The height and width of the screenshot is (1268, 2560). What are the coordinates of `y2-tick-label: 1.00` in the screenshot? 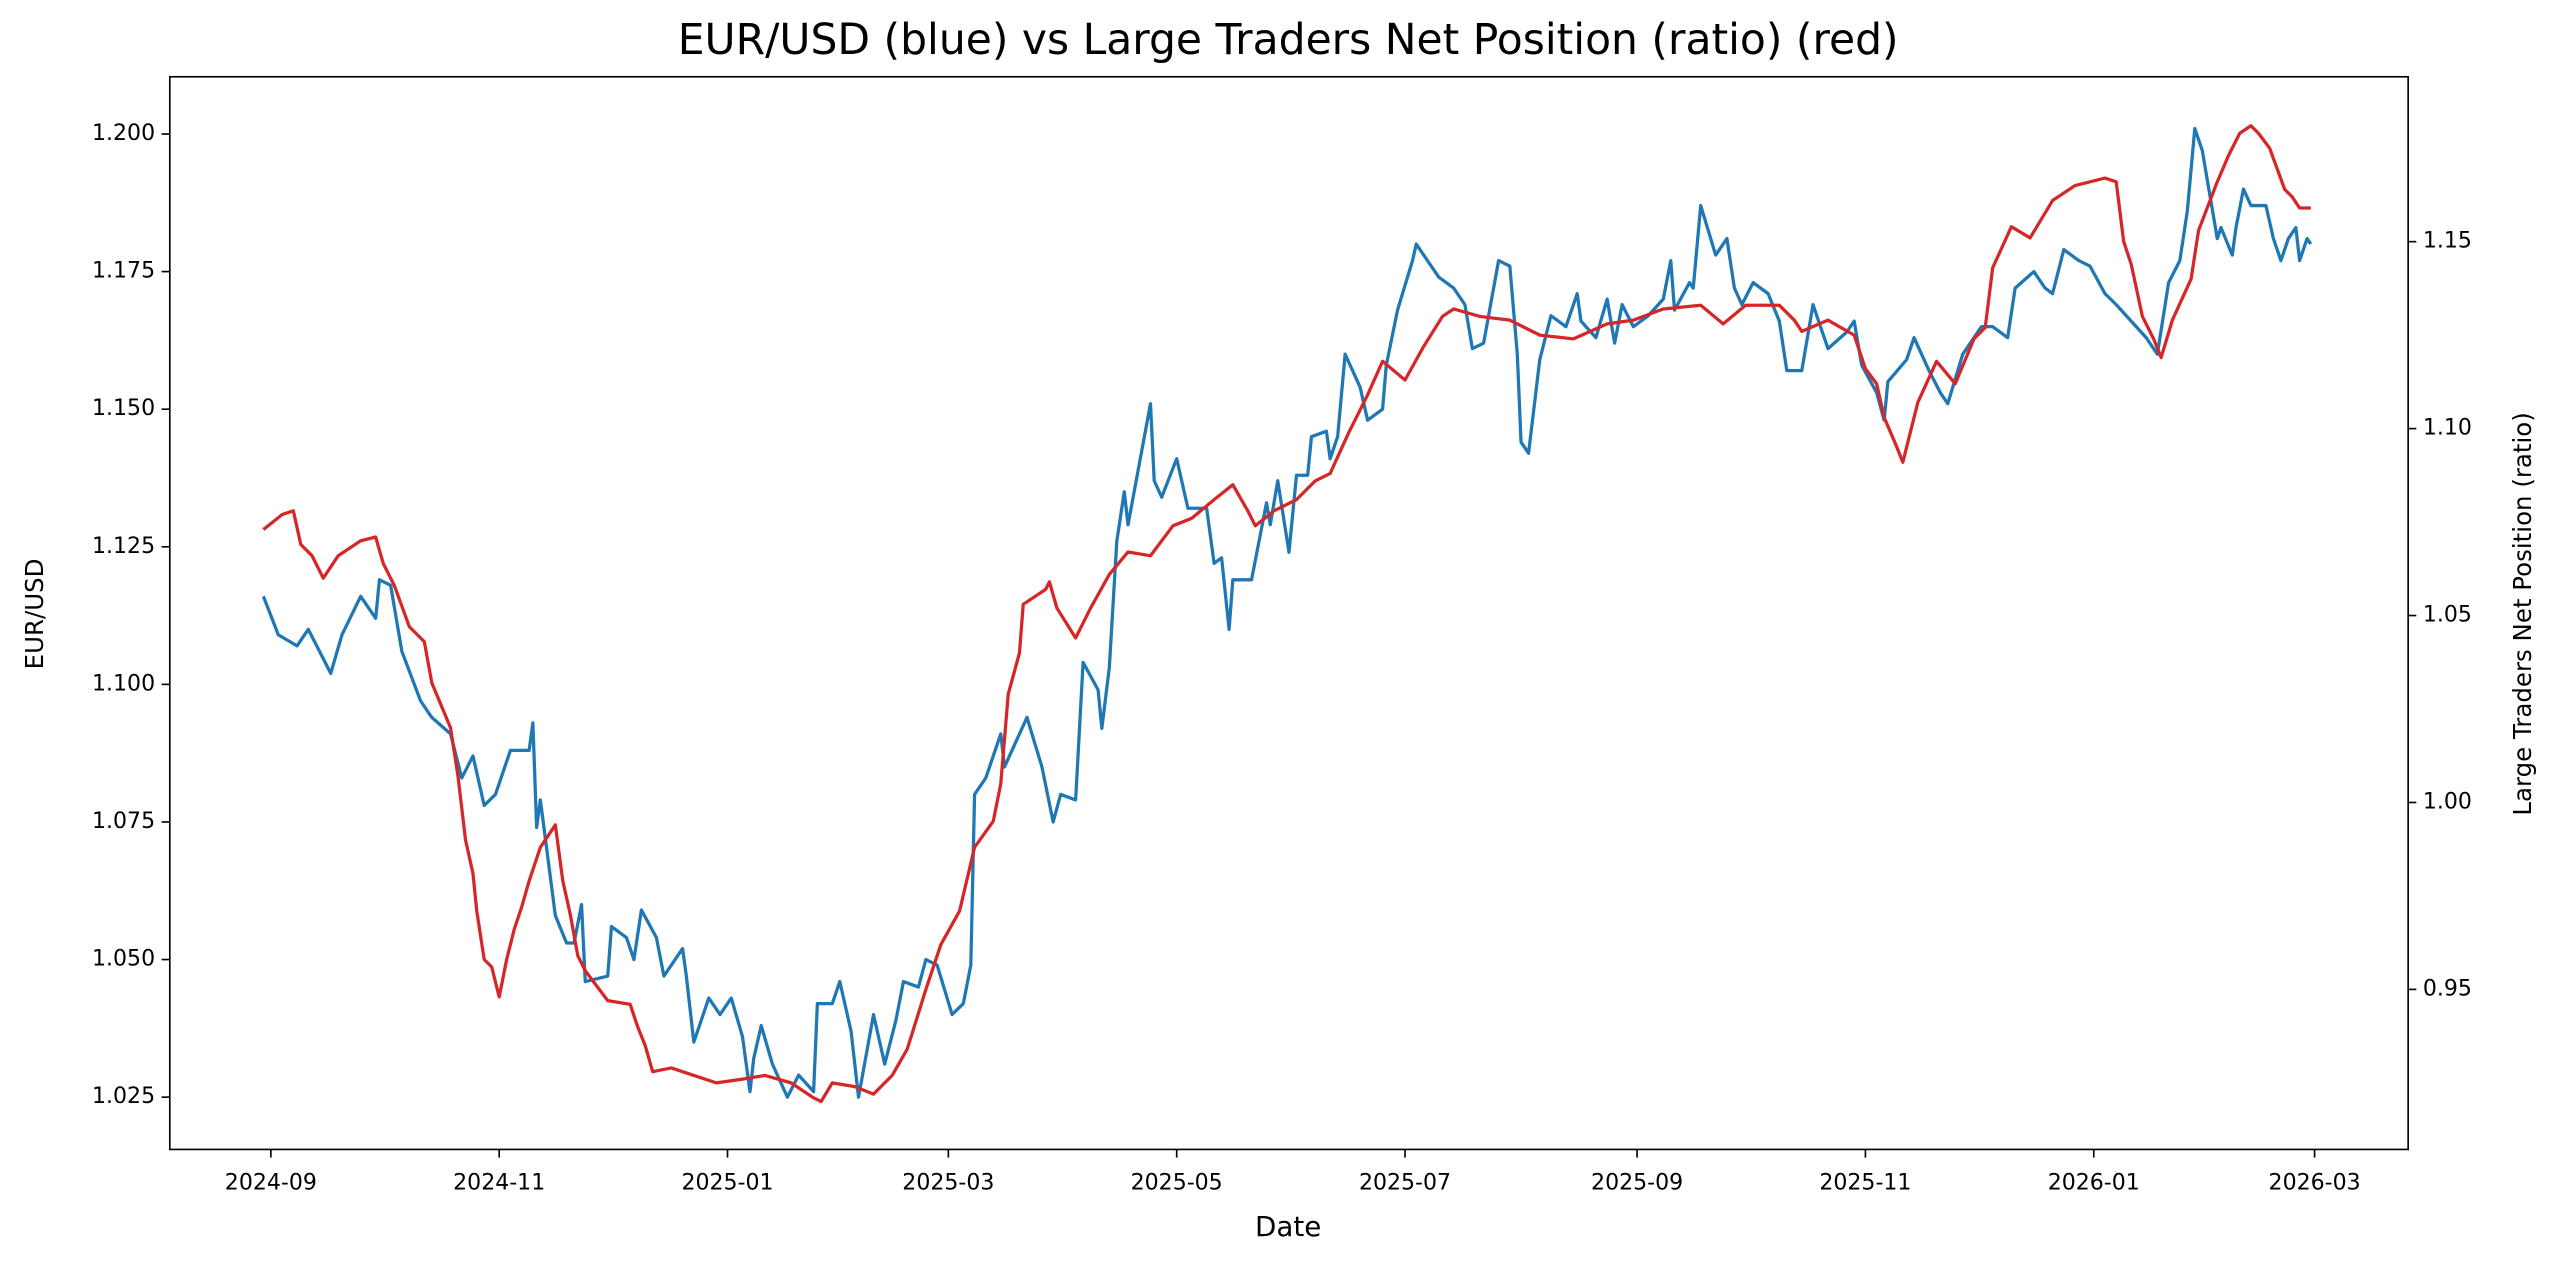 It's located at (2447, 801).